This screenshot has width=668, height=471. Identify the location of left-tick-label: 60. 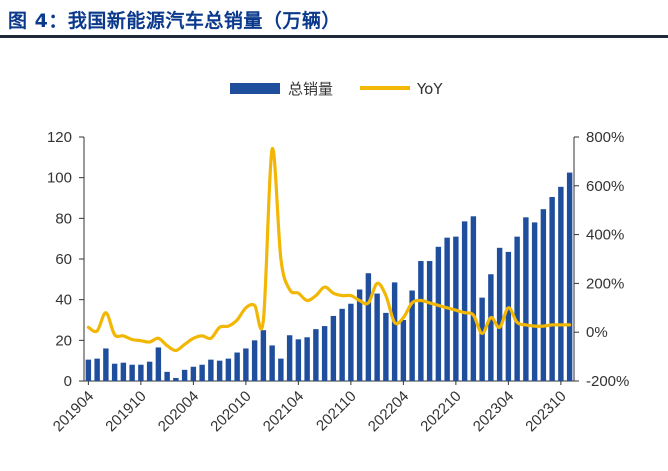
(63, 259).